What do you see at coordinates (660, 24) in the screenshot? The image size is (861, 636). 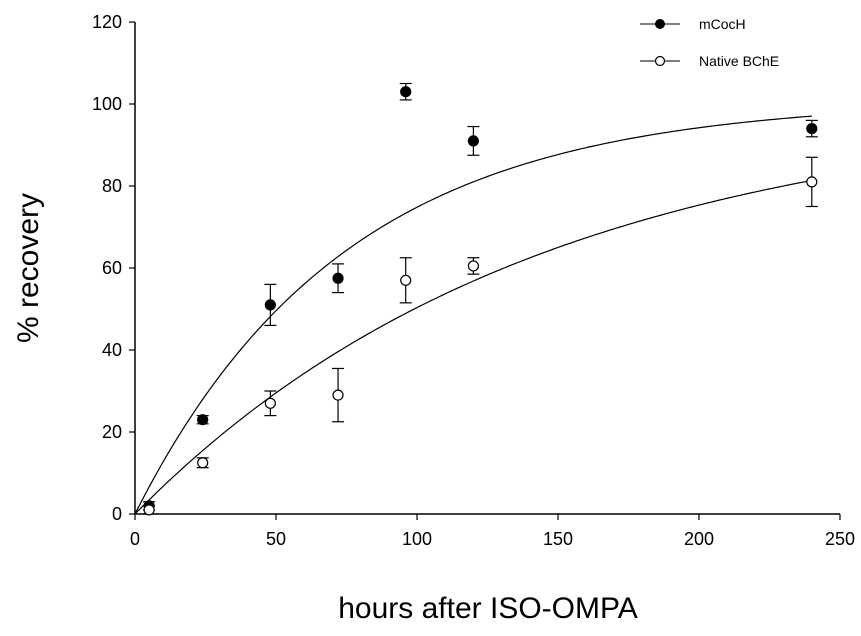 I see `legend-marker-mcoch` at bounding box center [660, 24].